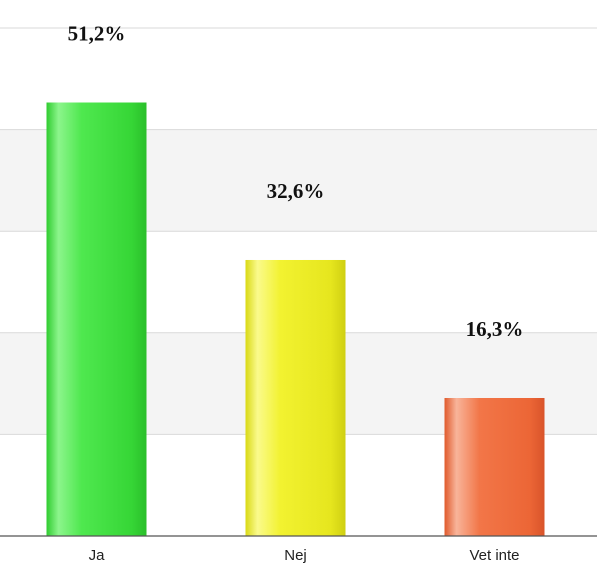 This screenshot has height=566, width=597. Describe the element at coordinates (295, 397) in the screenshot. I see `bar-nej` at that location.